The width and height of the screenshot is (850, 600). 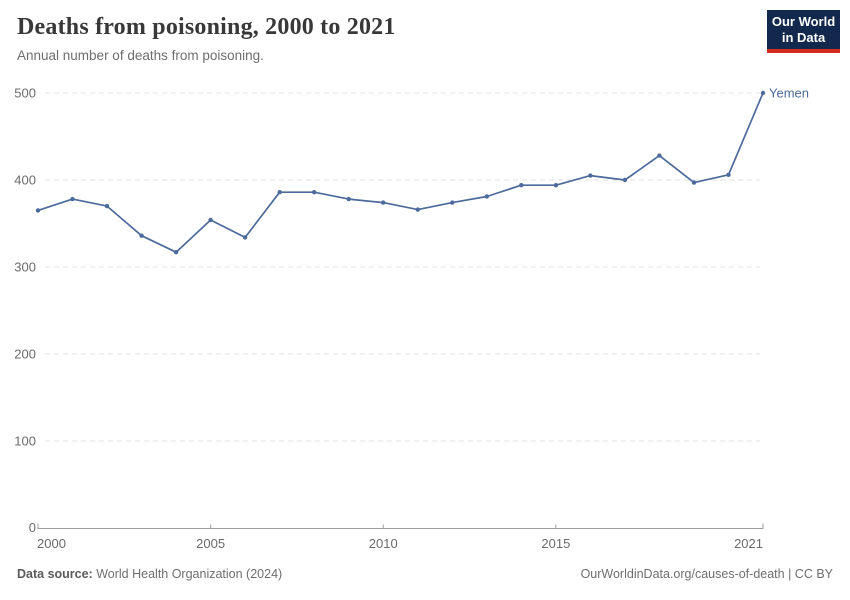 What do you see at coordinates (176, 252) in the screenshot?
I see `data-point-2004` at bounding box center [176, 252].